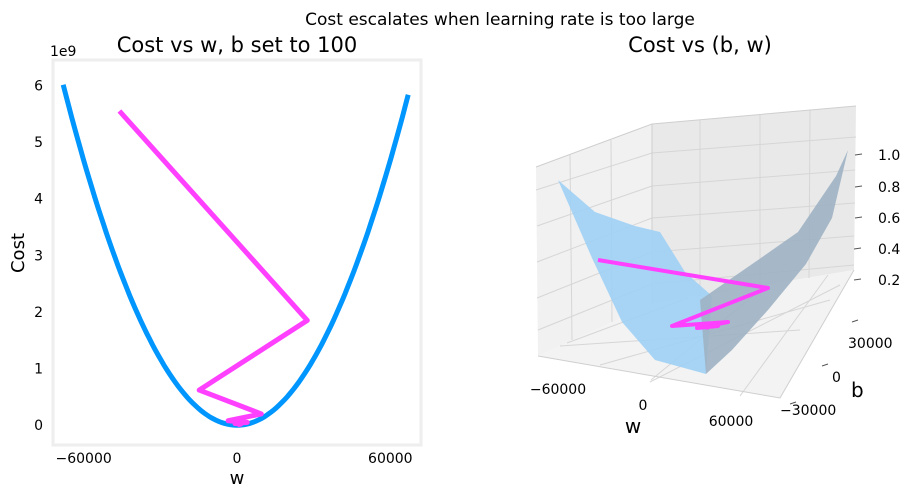 Image resolution: width=917 pixels, height=499 pixels. What do you see at coordinates (558, 390) in the screenshot?
I see `w-tick-label: −60000` at bounding box center [558, 390].